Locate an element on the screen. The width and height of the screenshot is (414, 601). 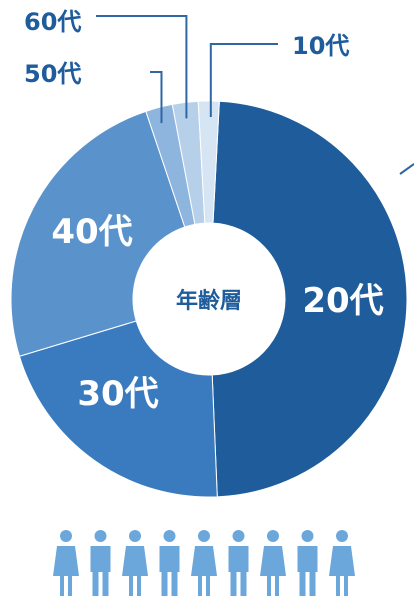
slice-label-0: 20代 is located at coordinates (342, 301).